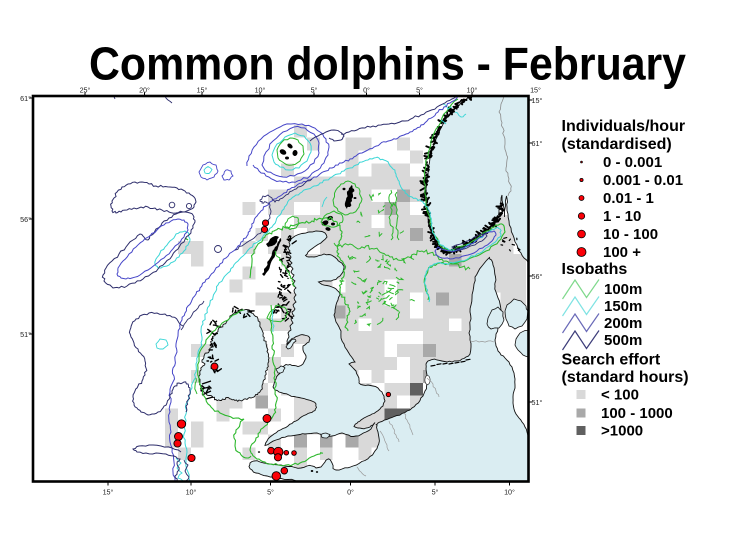 This screenshot has height=546, width=750. What do you see at coordinates (622, 431) in the screenshot?
I see `svg-text: >1000` at bounding box center [622, 431].